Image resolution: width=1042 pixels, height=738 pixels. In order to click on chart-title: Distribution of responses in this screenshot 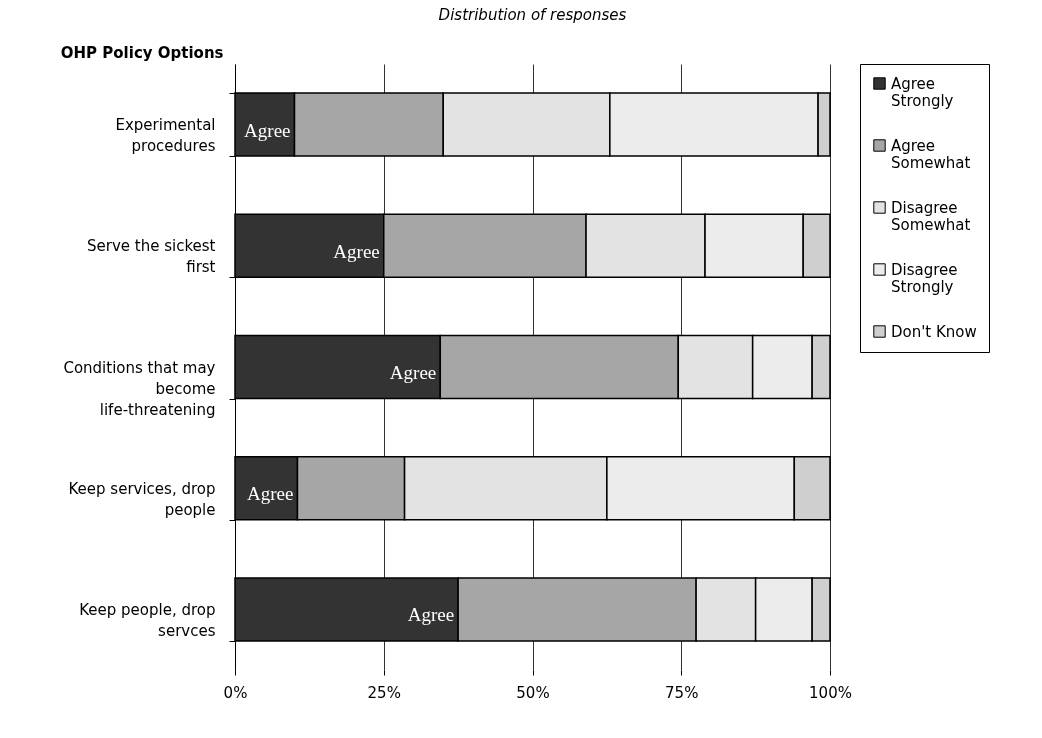, I will do `click(532, 15)`.